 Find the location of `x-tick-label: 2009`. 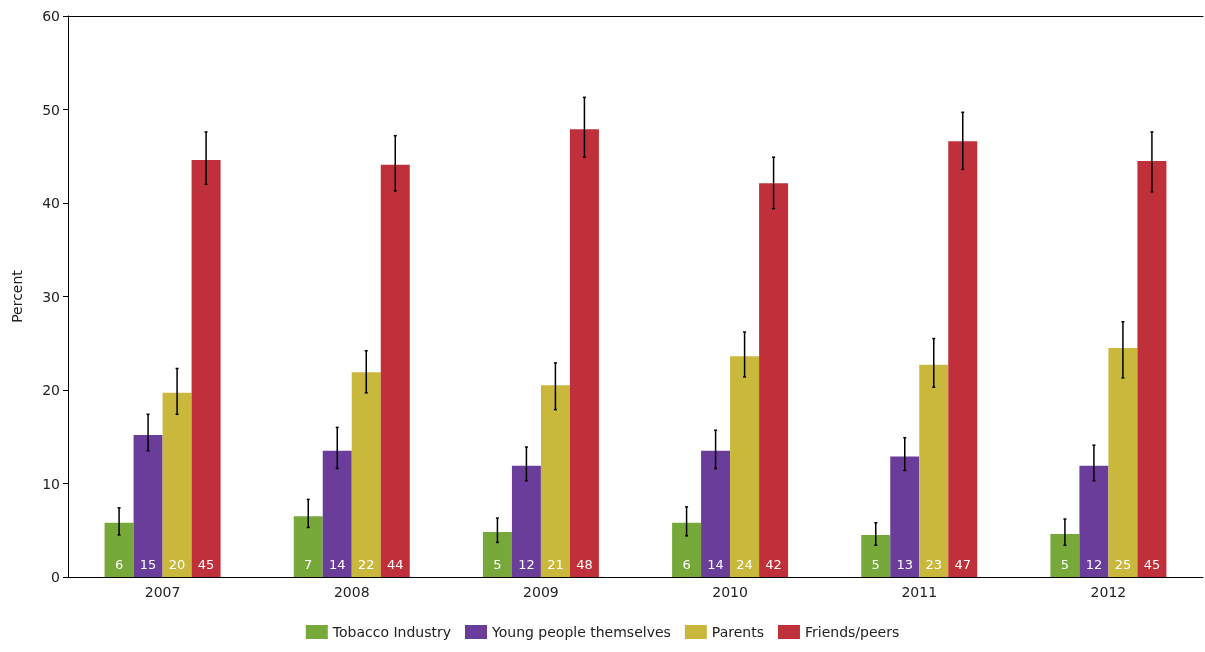

x-tick-label: 2009 is located at coordinates (541, 592).